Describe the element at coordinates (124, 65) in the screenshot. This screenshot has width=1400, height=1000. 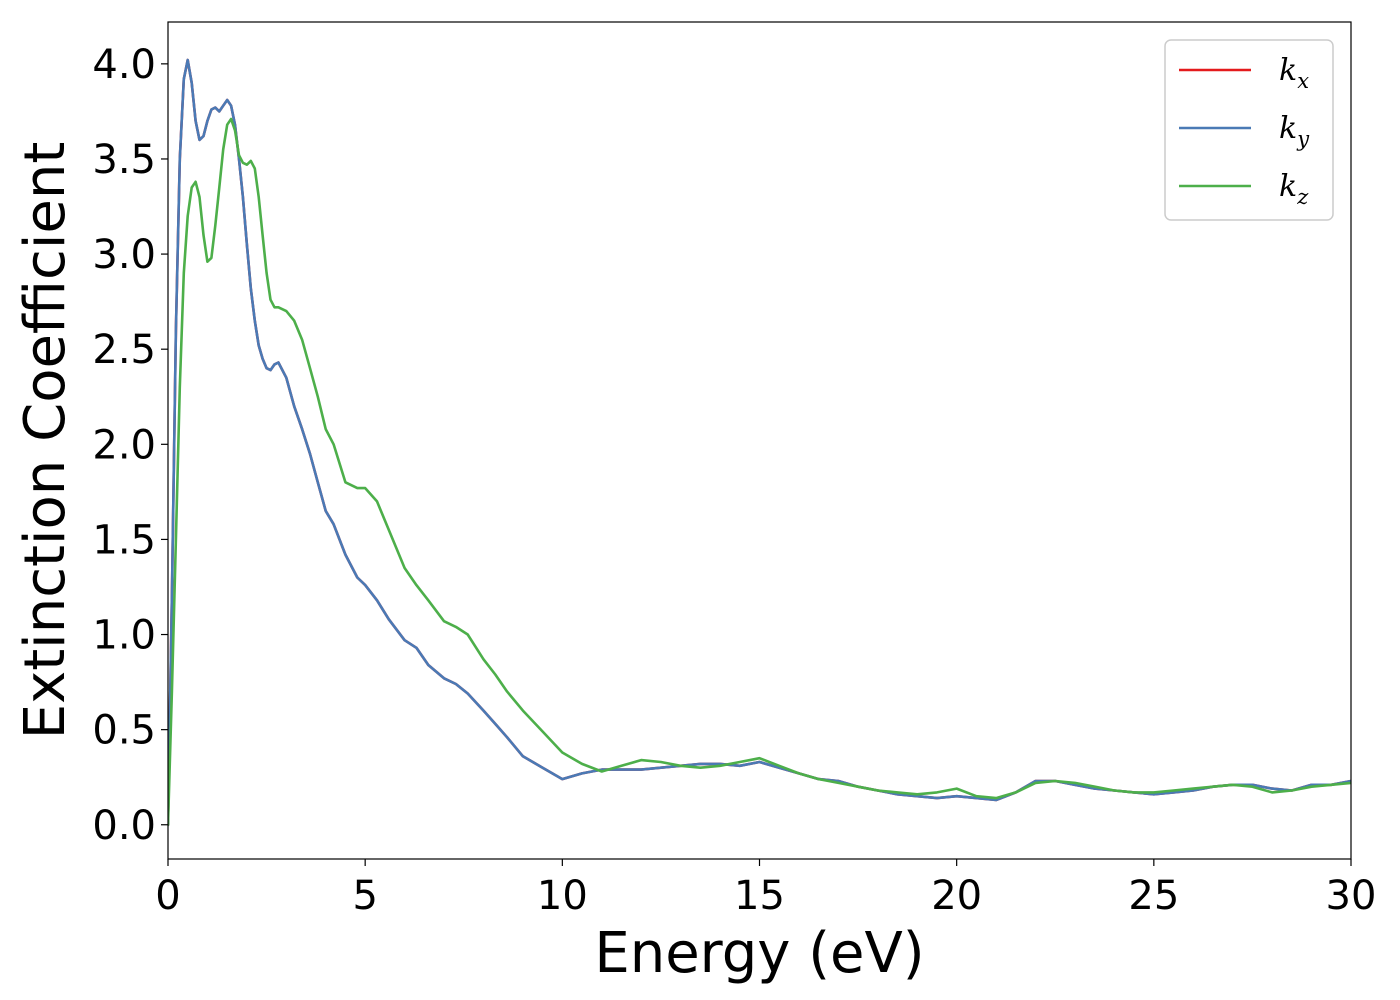
I see `y-tick-label: 4.0` at that location.